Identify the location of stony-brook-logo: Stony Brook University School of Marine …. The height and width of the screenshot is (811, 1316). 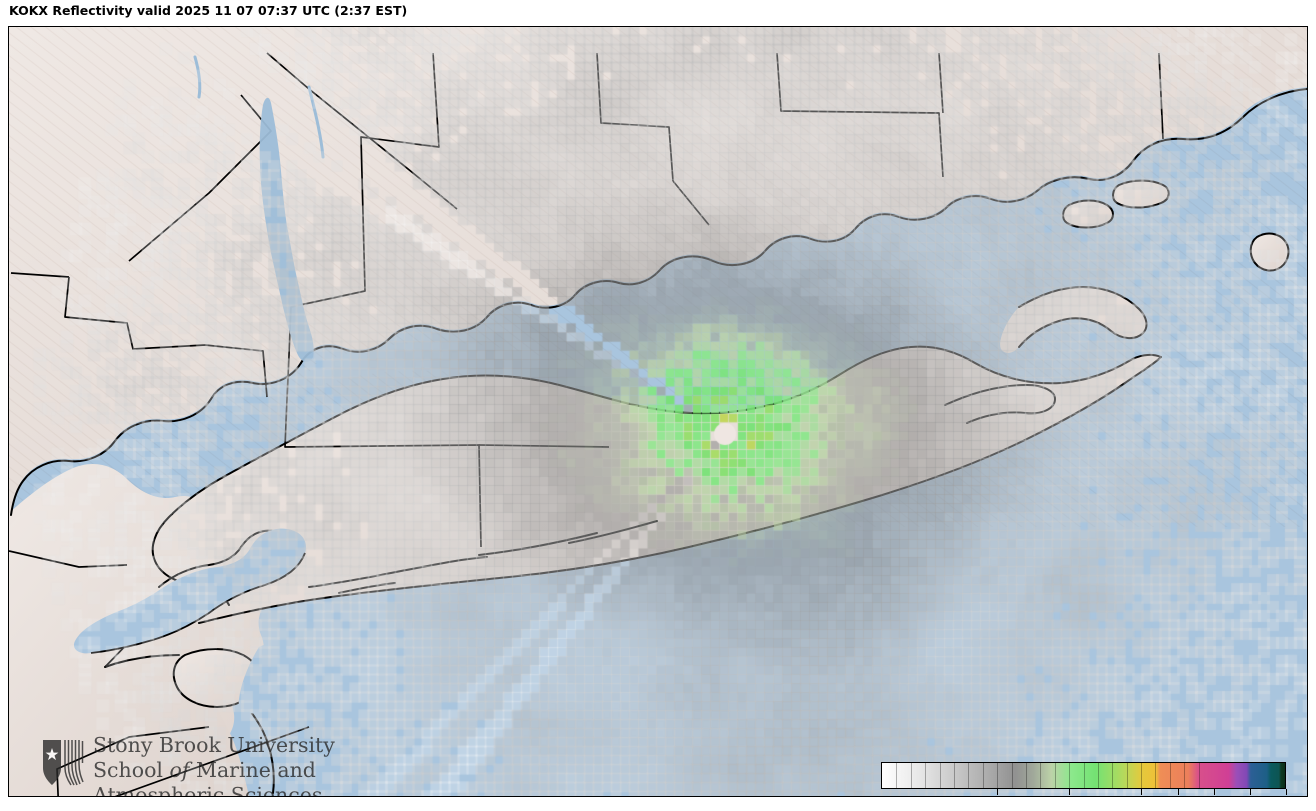
(188, 765).